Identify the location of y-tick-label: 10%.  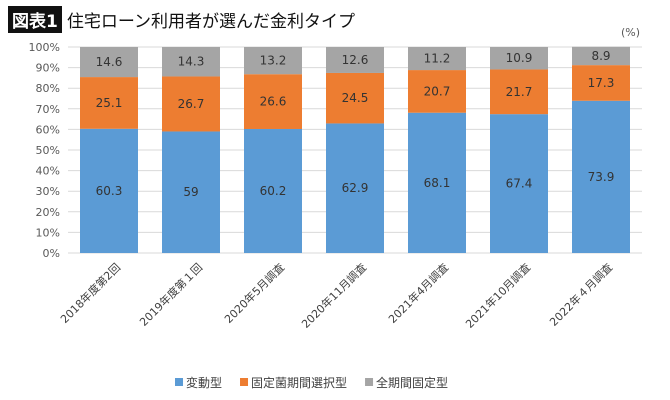
(48, 232).